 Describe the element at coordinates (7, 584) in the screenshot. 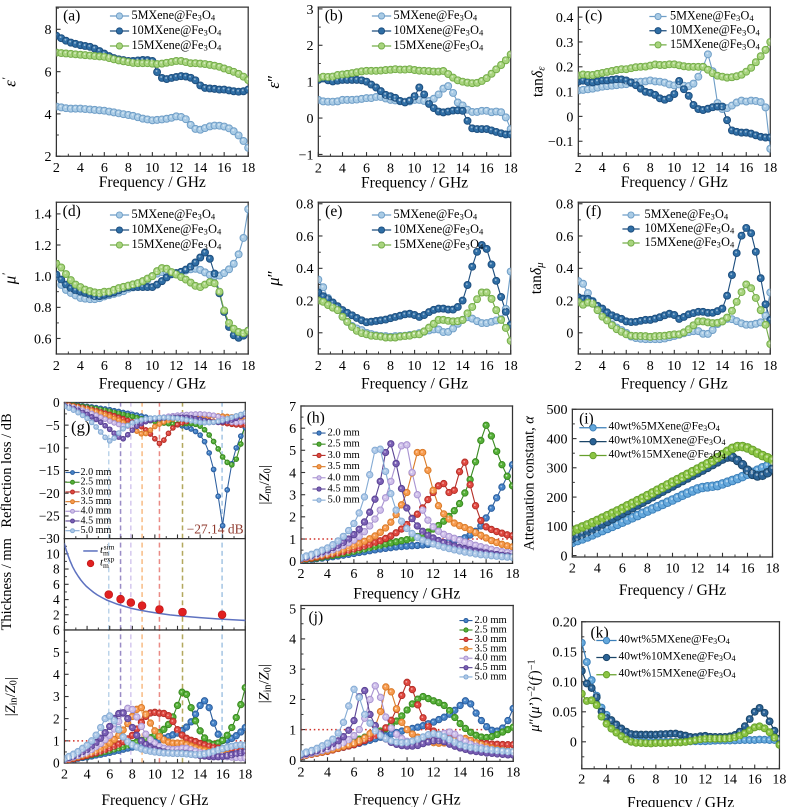

I see `svg-text: Thickness / mm` at that location.